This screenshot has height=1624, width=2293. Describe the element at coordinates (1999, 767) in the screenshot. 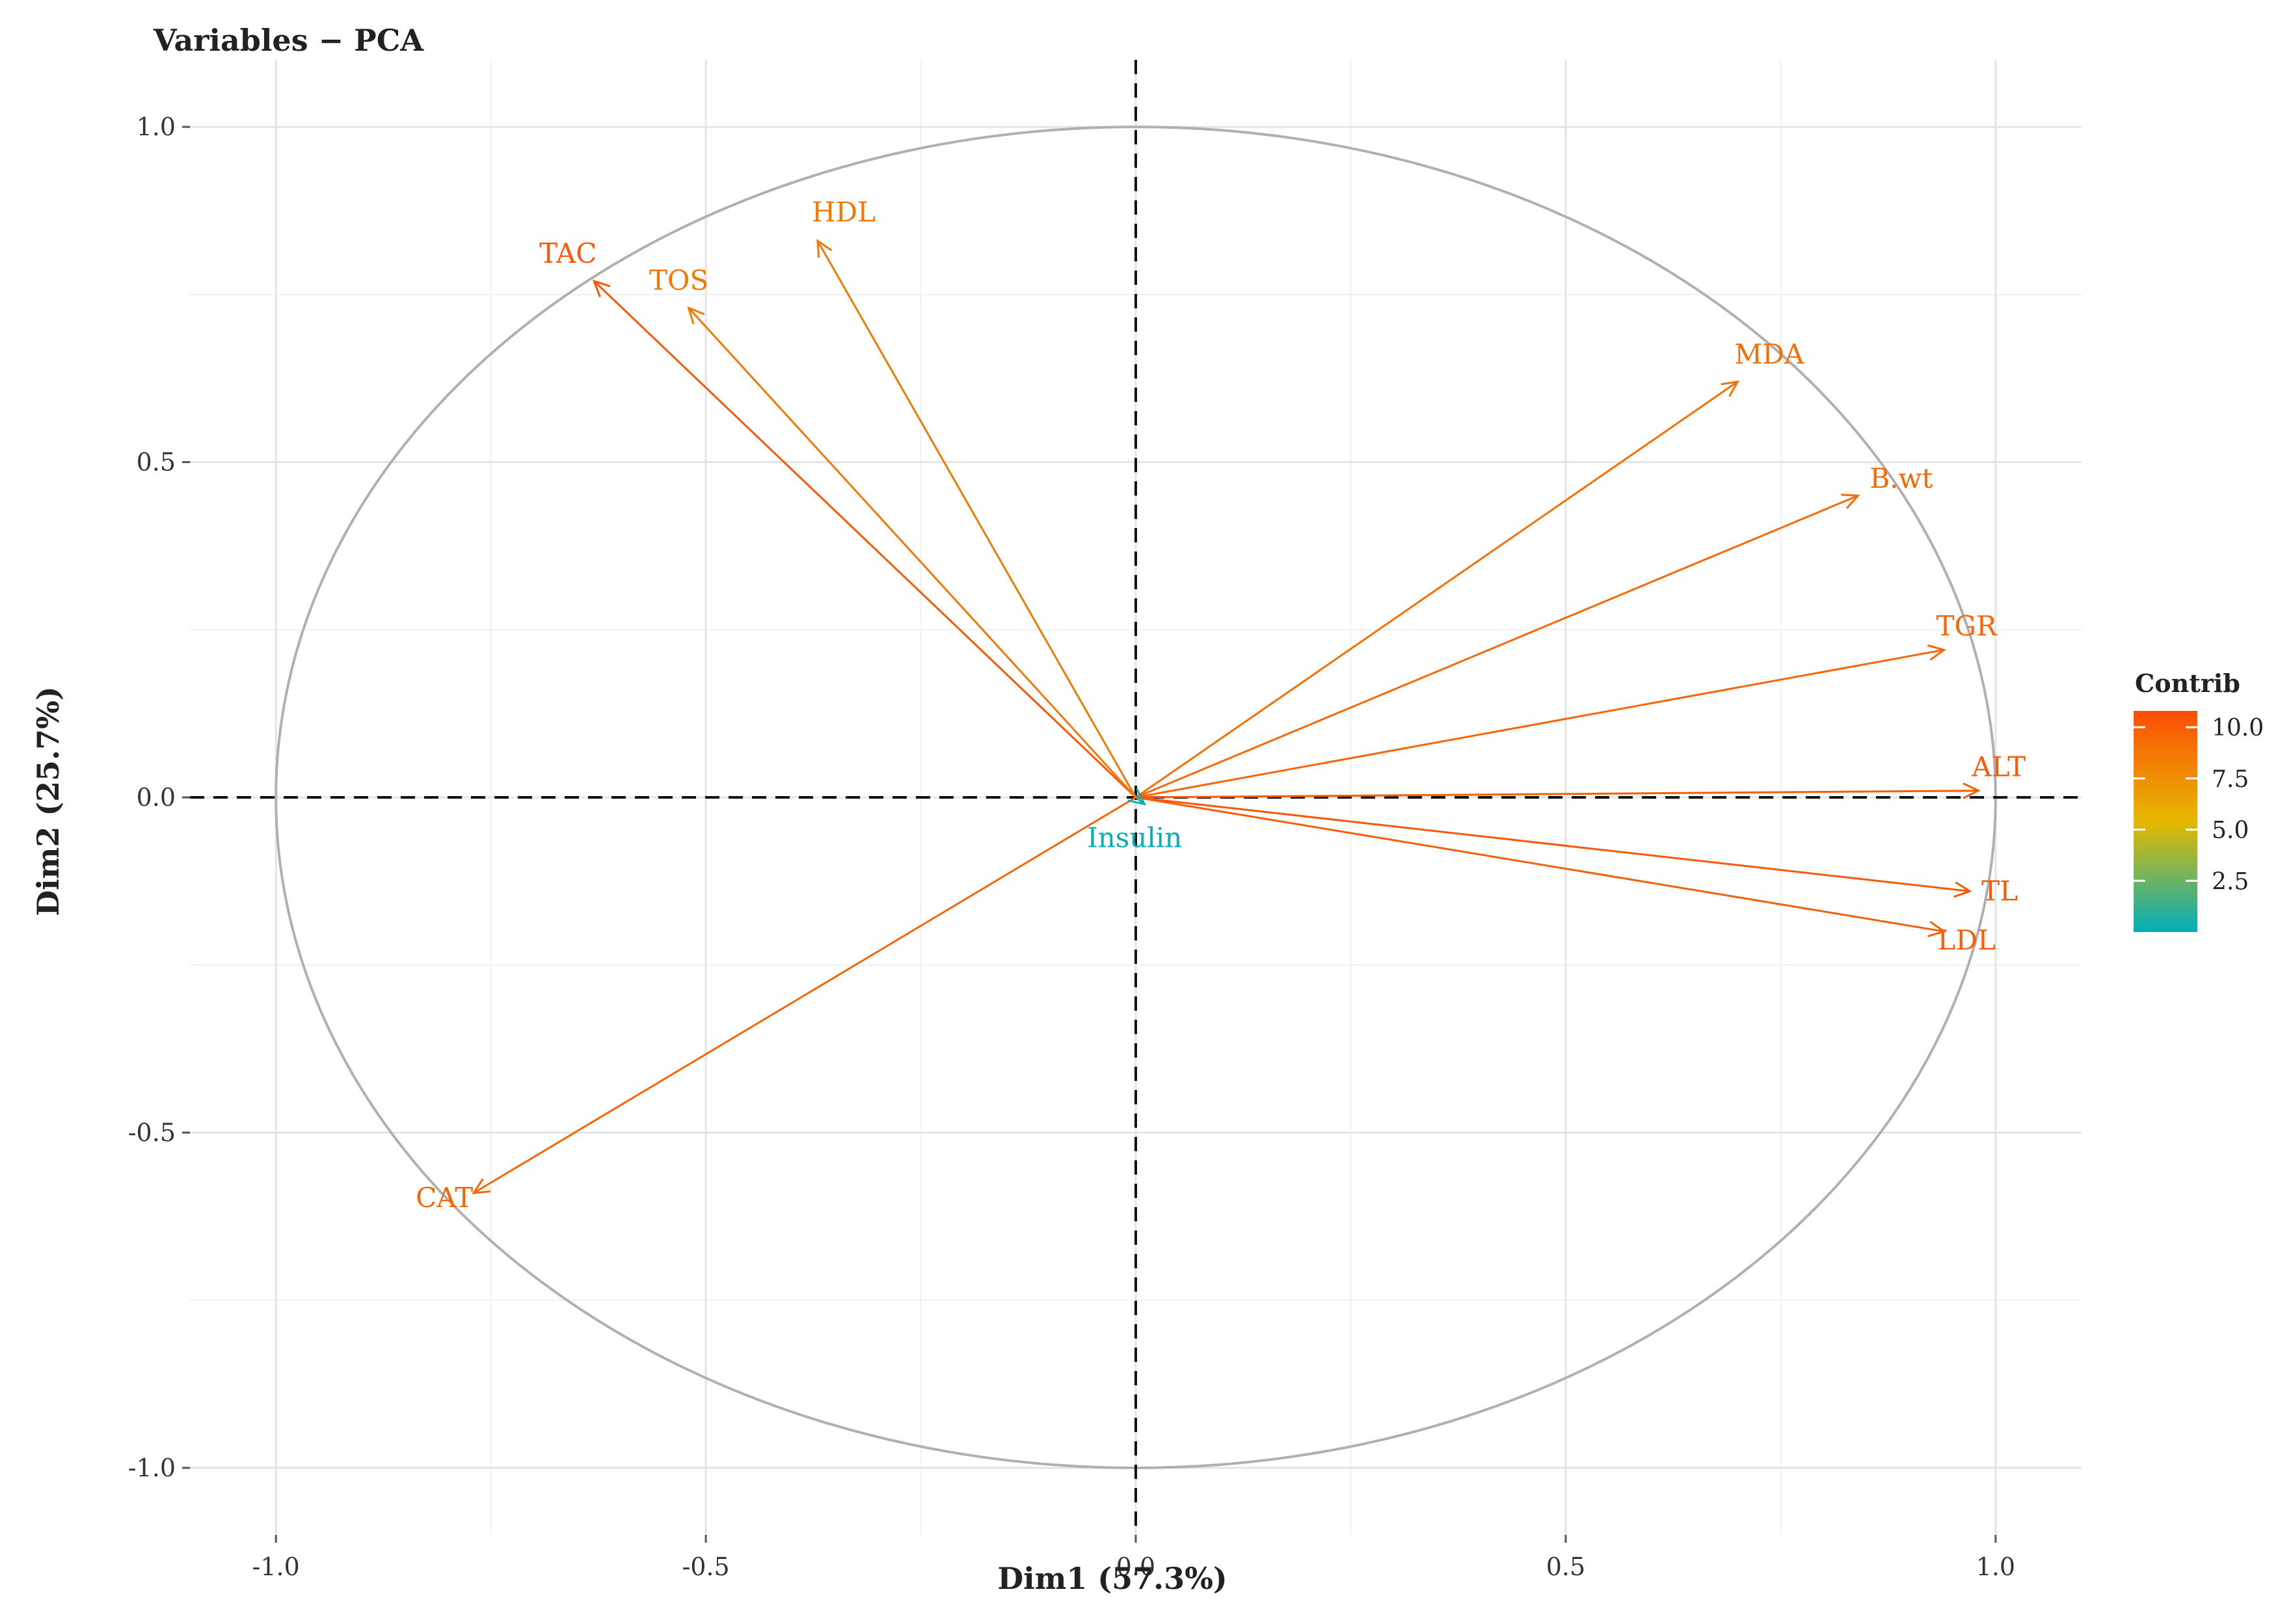

I see `label-alt: ALT` at that location.